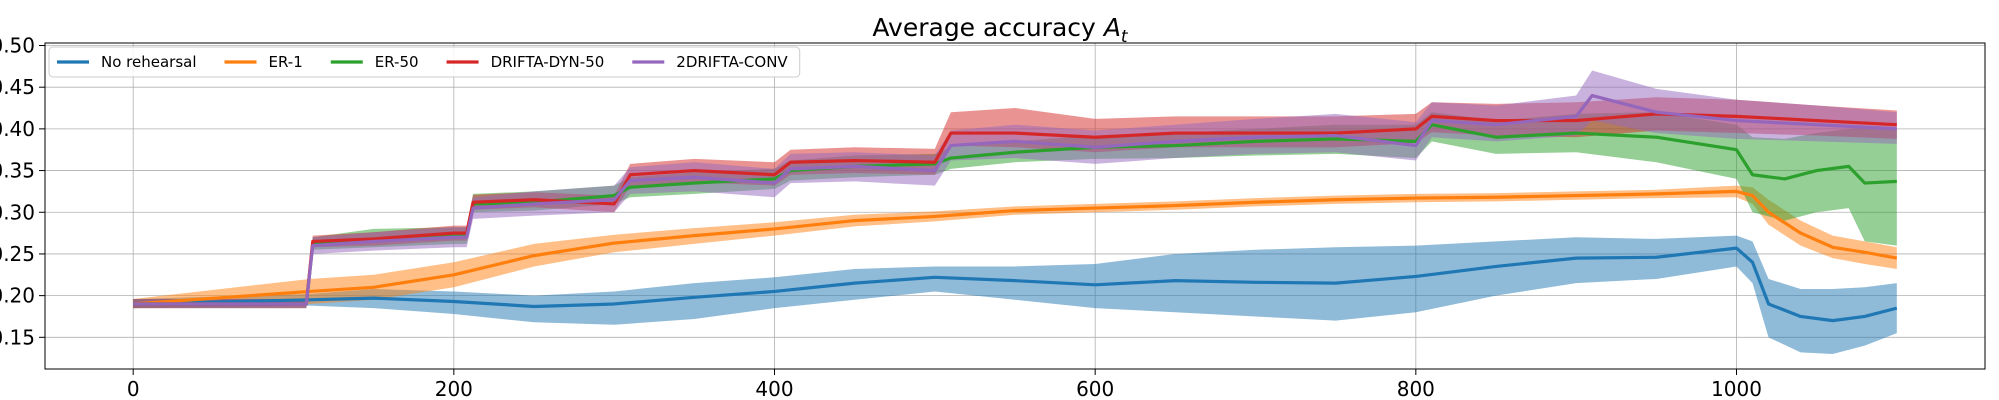 Image resolution: width=1999 pixels, height=400 pixels. What do you see at coordinates (1111, 27) in the screenshot?
I see `chart-title-variable: A` at bounding box center [1111, 27].